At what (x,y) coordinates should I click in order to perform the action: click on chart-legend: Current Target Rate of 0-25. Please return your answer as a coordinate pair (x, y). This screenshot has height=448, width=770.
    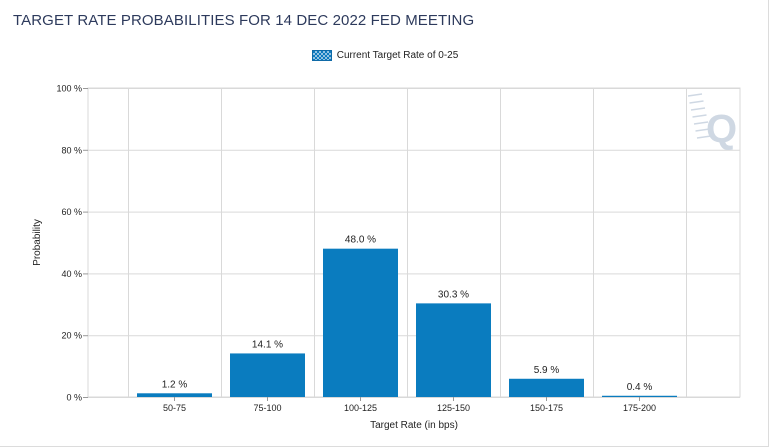
    Looking at the image, I should click on (385, 55).